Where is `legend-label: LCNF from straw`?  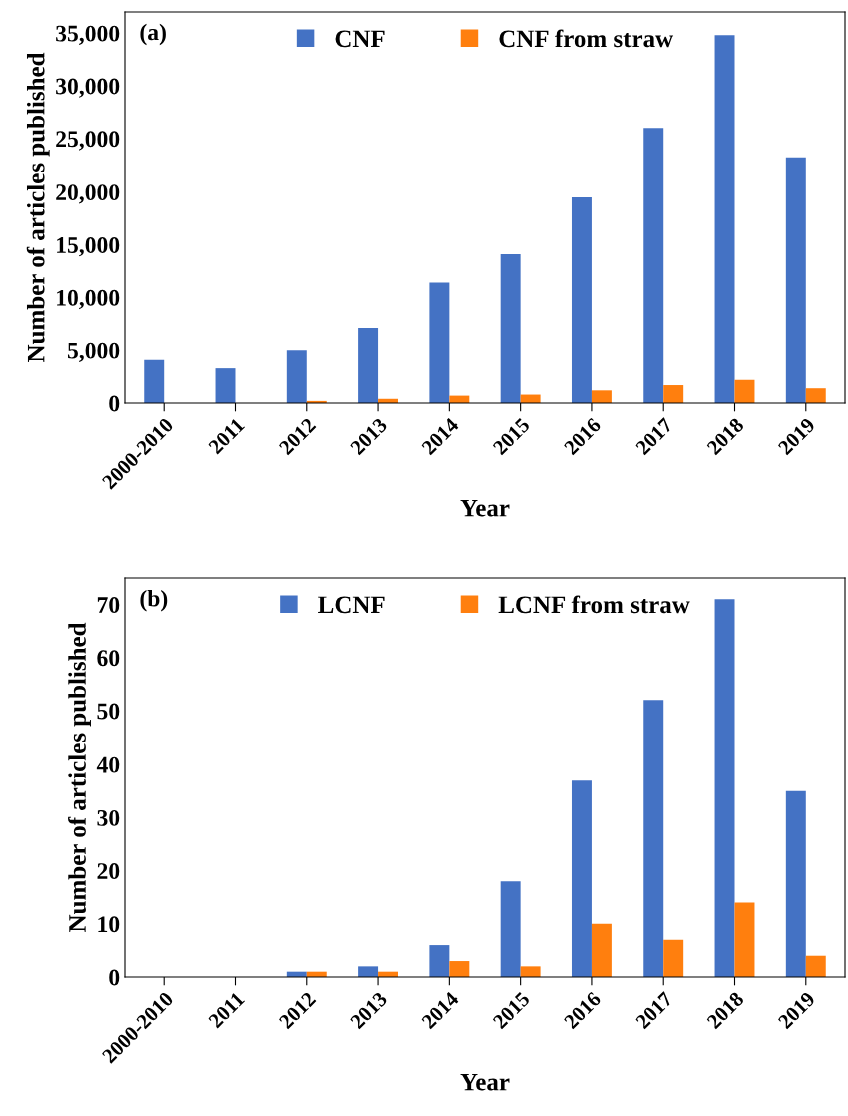 legend-label: LCNF from straw is located at coordinates (594, 604).